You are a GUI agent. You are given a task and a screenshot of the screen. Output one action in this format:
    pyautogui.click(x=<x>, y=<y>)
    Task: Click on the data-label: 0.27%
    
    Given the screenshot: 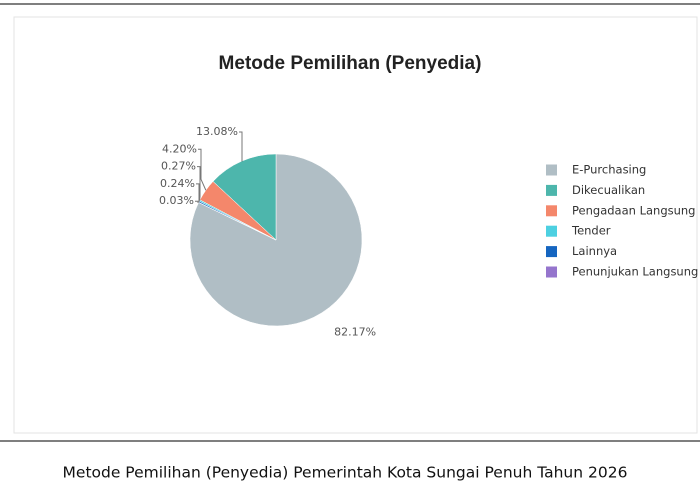 What is the action you would take?
    pyautogui.click(x=178, y=166)
    